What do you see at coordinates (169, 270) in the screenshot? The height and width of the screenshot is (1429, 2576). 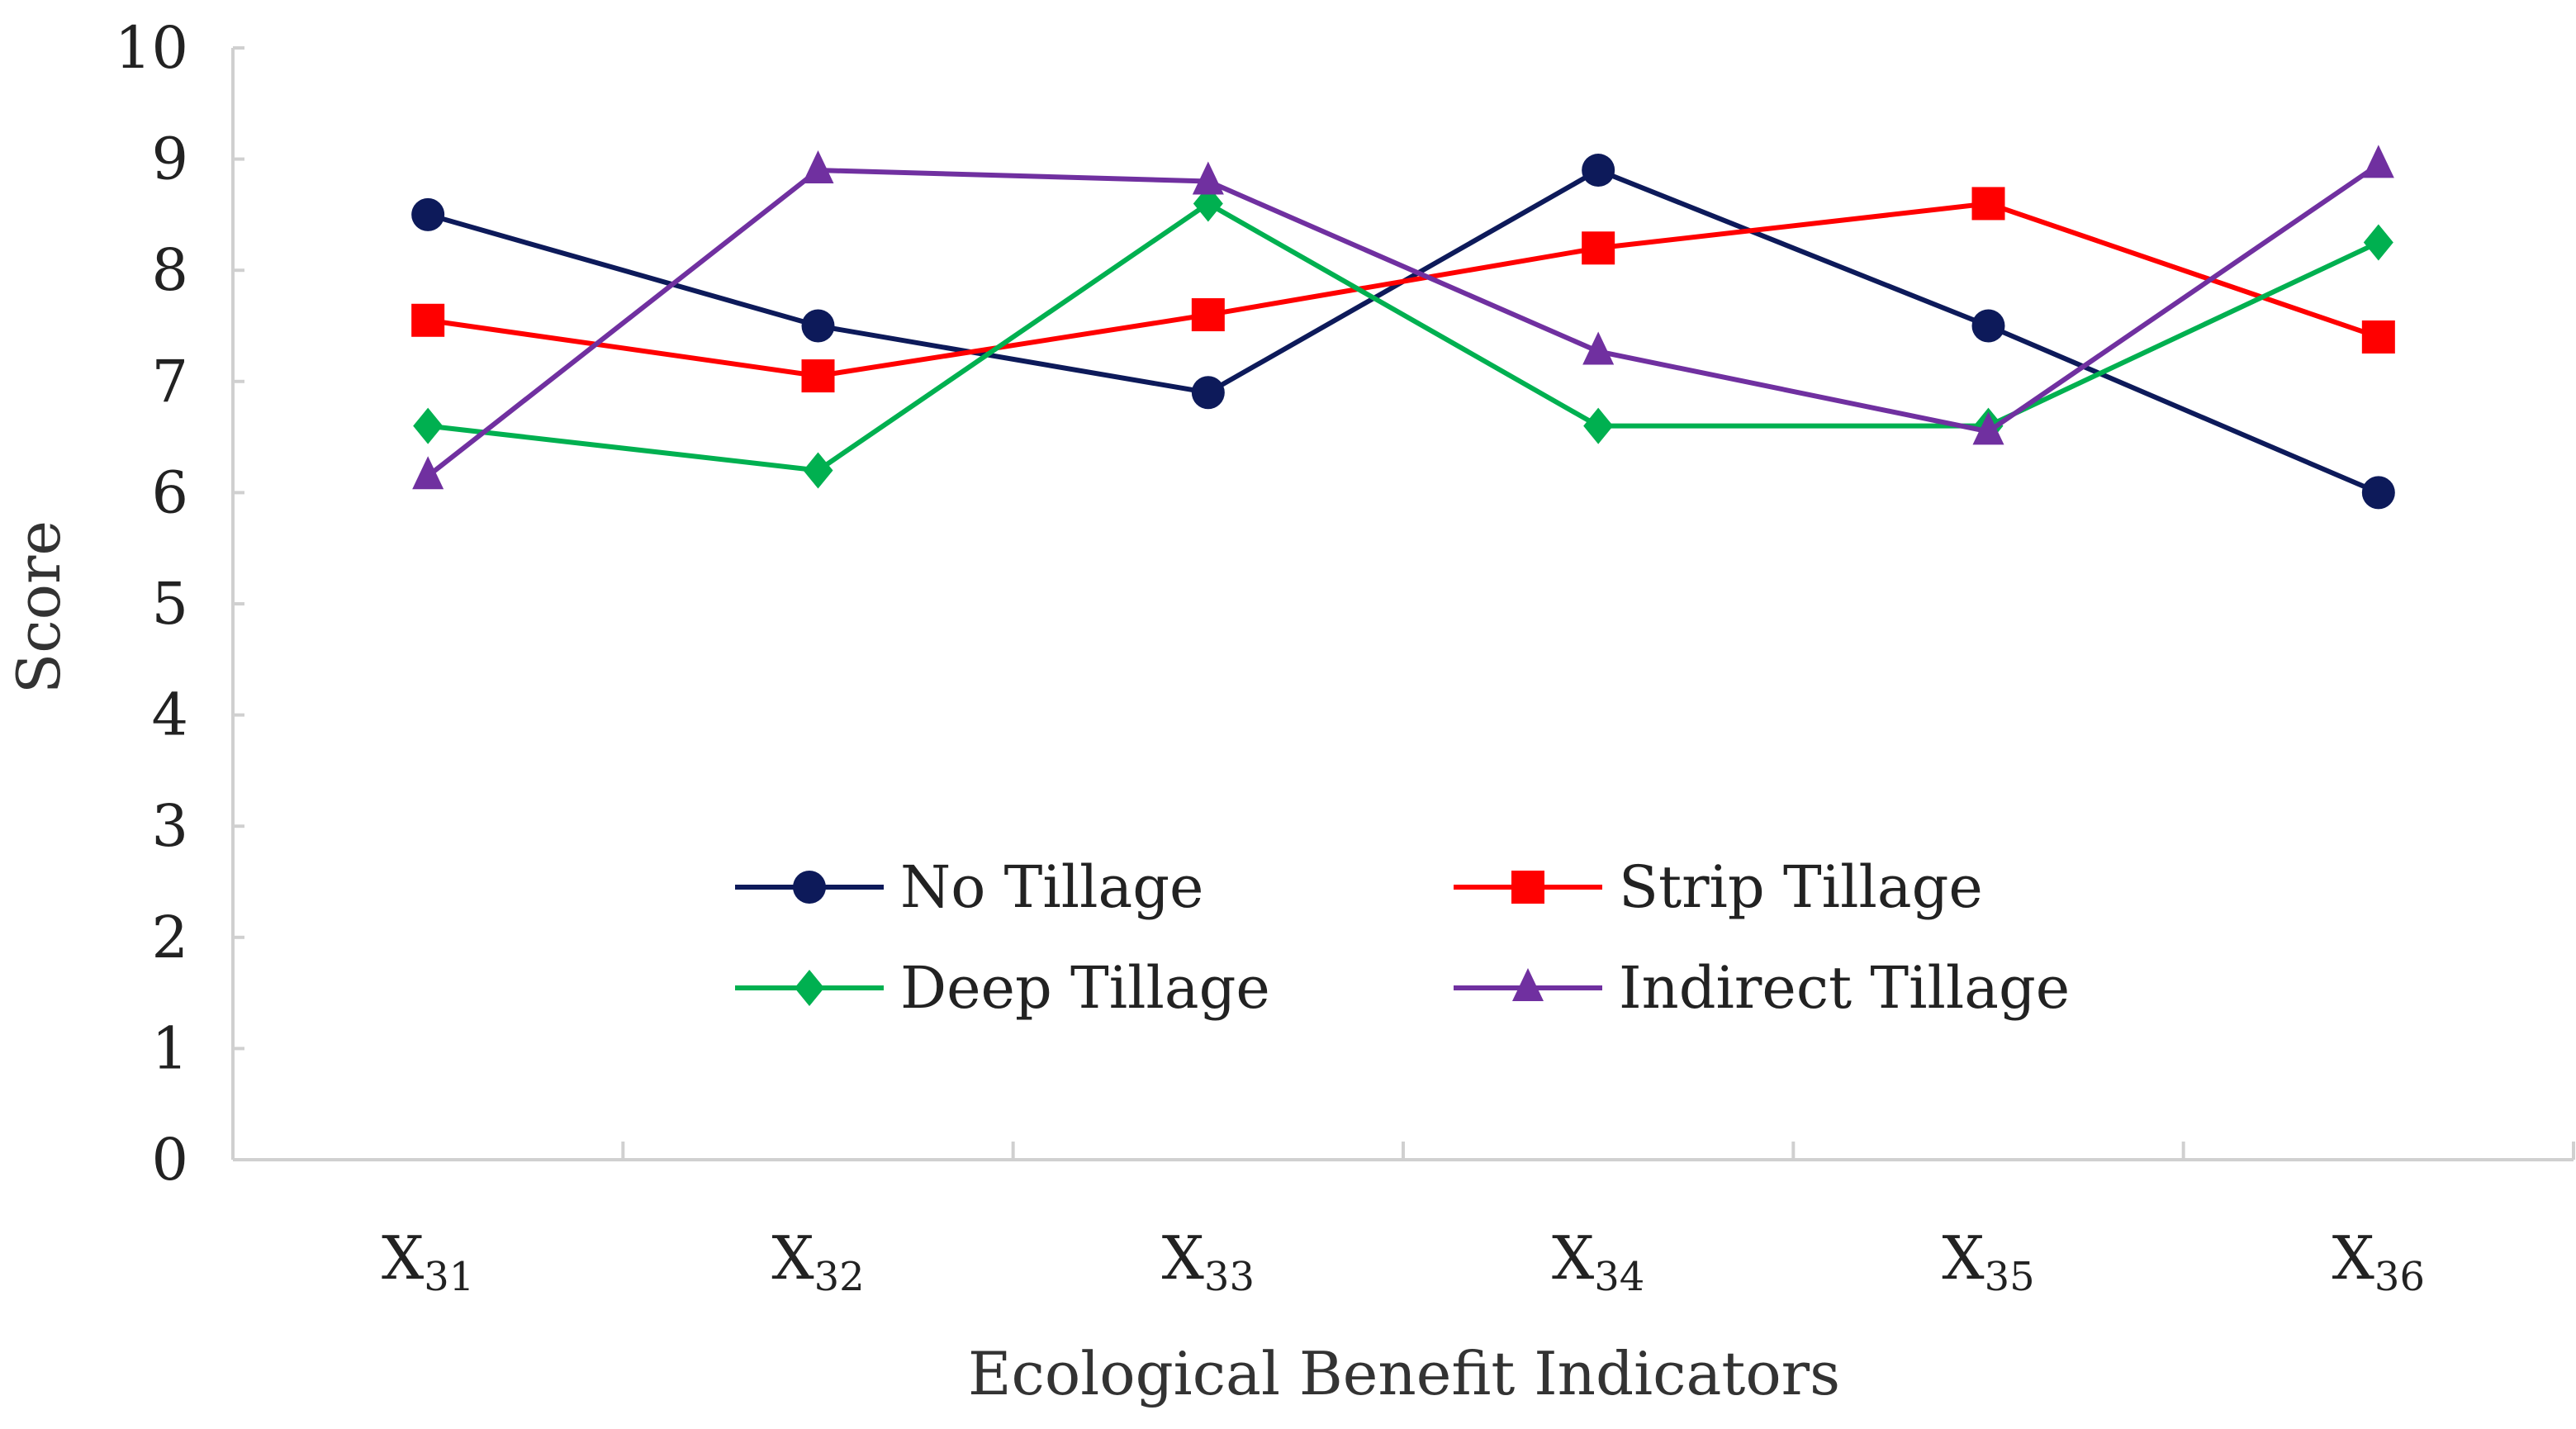 I see `y-tick-label: 8` at bounding box center [169, 270].